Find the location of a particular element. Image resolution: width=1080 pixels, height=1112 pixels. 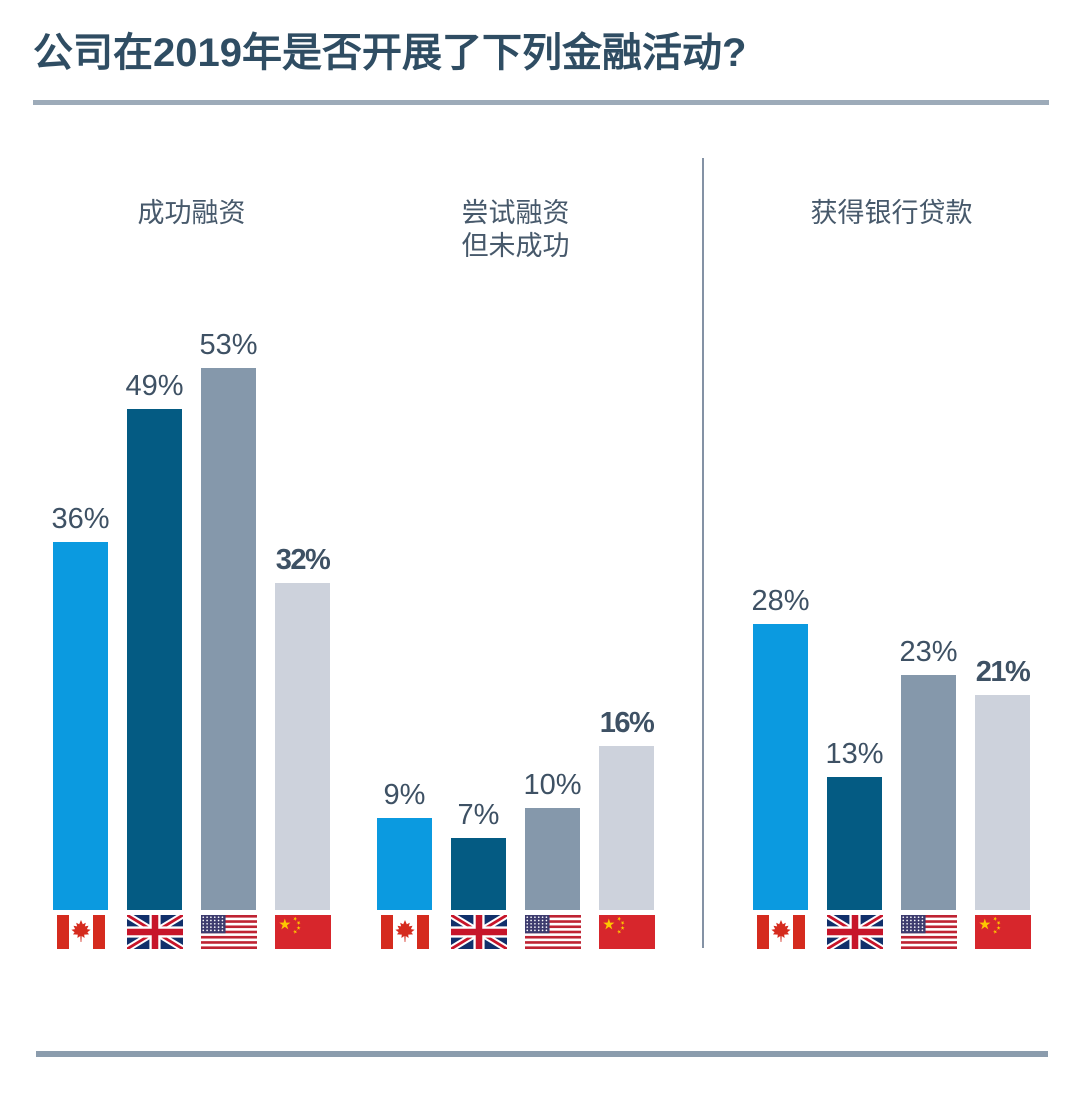

bar-value-label: 28% is located at coordinates (780, 601).